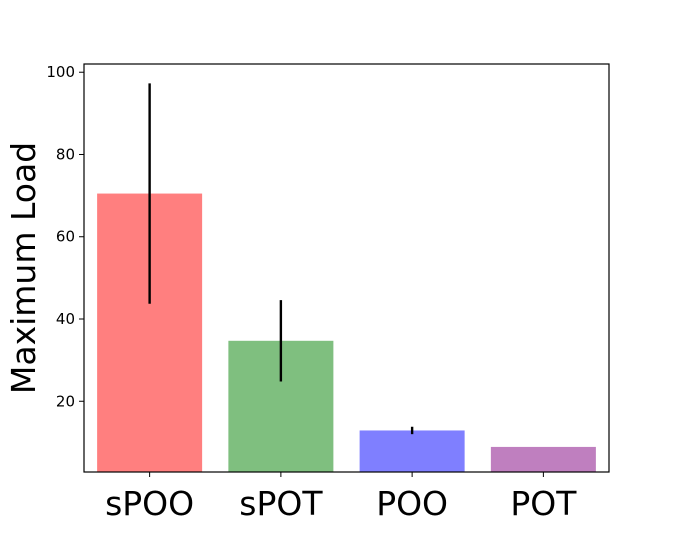 This screenshot has width=677, height=544. I want to click on x-tick-label: sPOT, so click(281, 503).